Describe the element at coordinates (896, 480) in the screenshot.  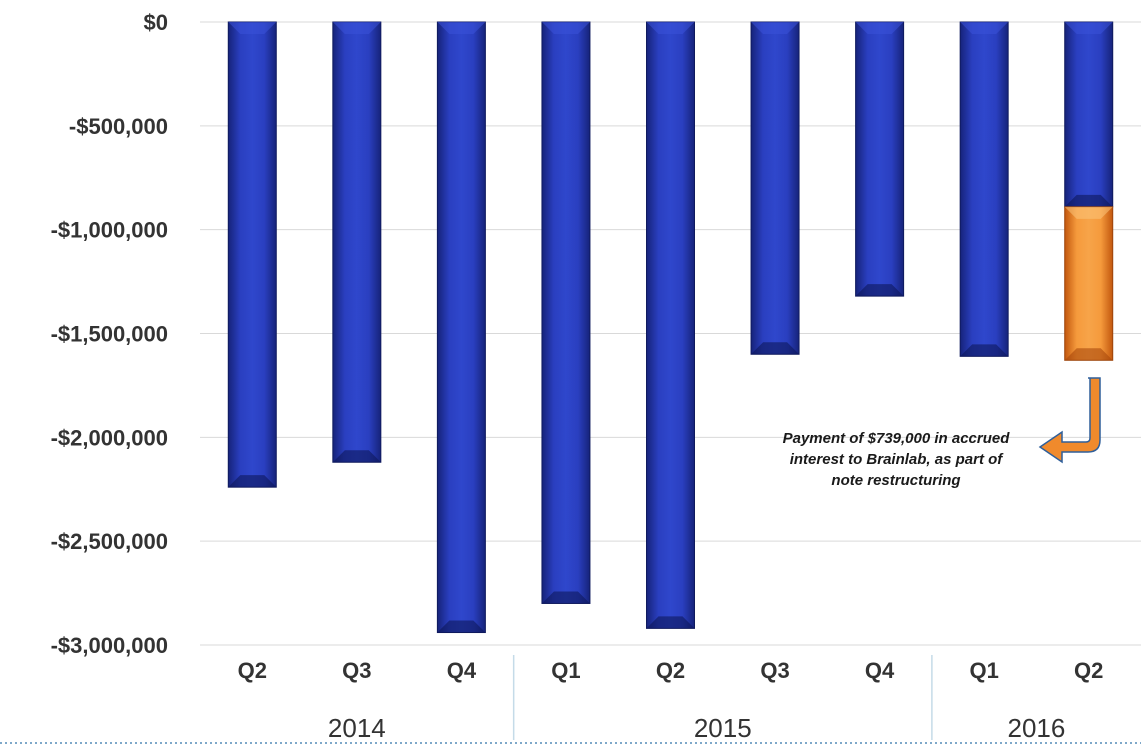
I see `annotation-line: note restructuring` at that location.